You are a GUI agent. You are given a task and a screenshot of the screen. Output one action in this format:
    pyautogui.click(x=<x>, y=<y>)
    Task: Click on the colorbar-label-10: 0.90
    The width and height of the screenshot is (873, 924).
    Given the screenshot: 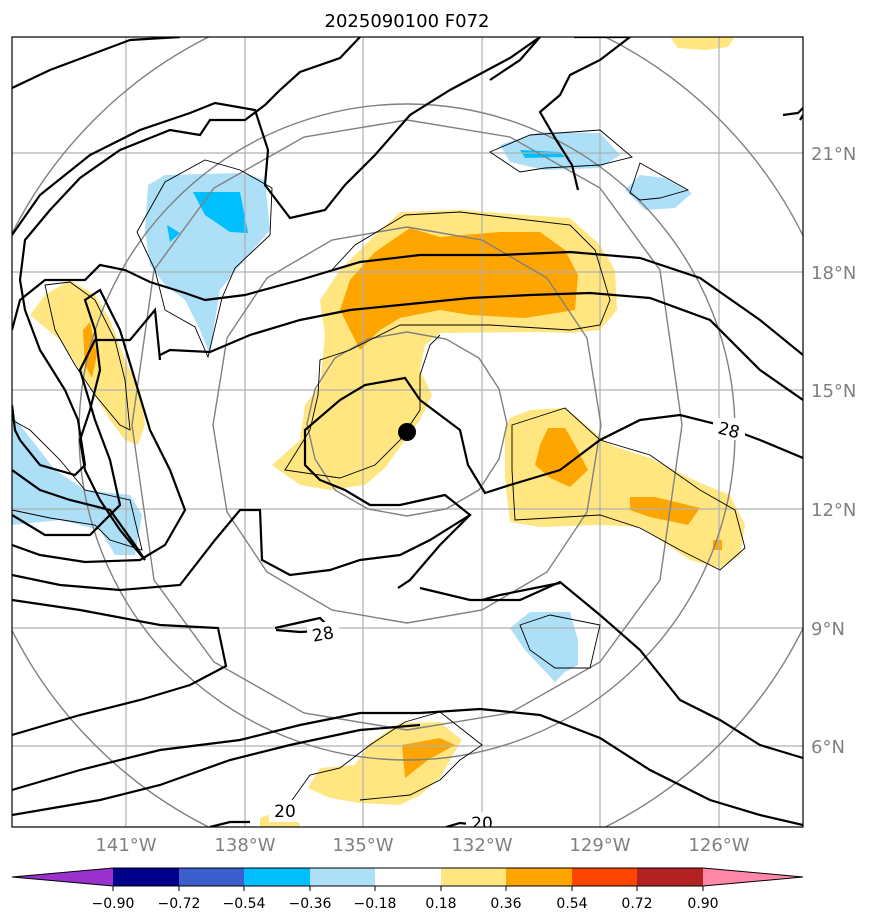 What is the action you would take?
    pyautogui.click(x=702, y=904)
    